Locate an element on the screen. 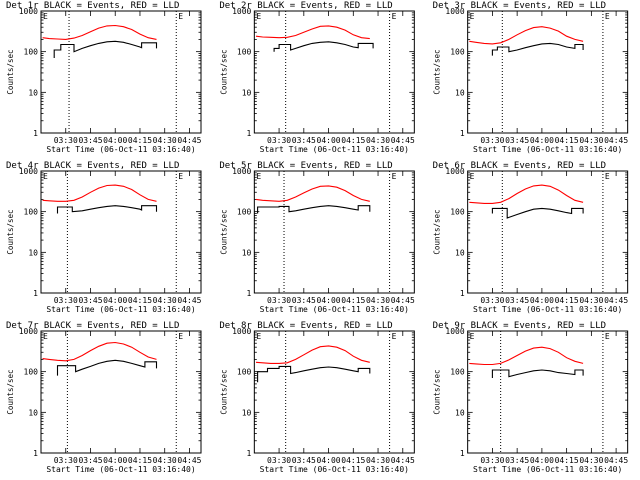  chart-title: Det 2r BLACK = Events, RED = LLD is located at coordinates (305, 6).